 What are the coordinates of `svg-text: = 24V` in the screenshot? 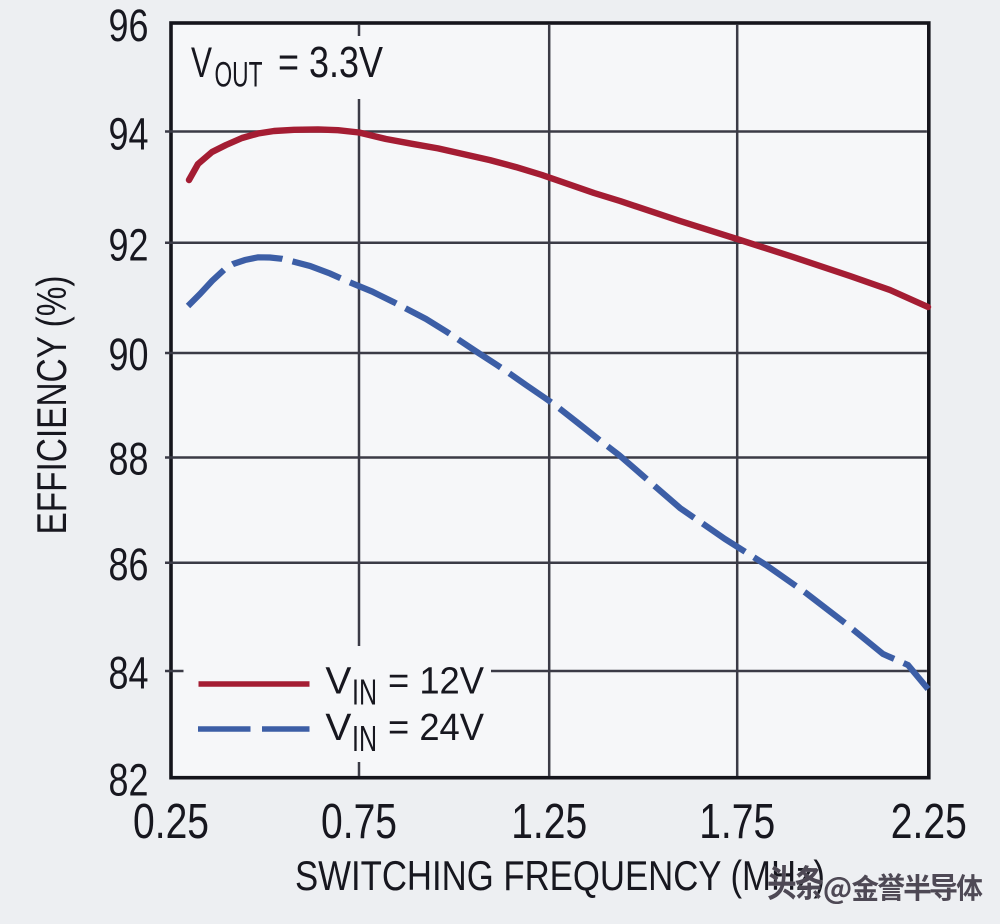 It's located at (436, 728).